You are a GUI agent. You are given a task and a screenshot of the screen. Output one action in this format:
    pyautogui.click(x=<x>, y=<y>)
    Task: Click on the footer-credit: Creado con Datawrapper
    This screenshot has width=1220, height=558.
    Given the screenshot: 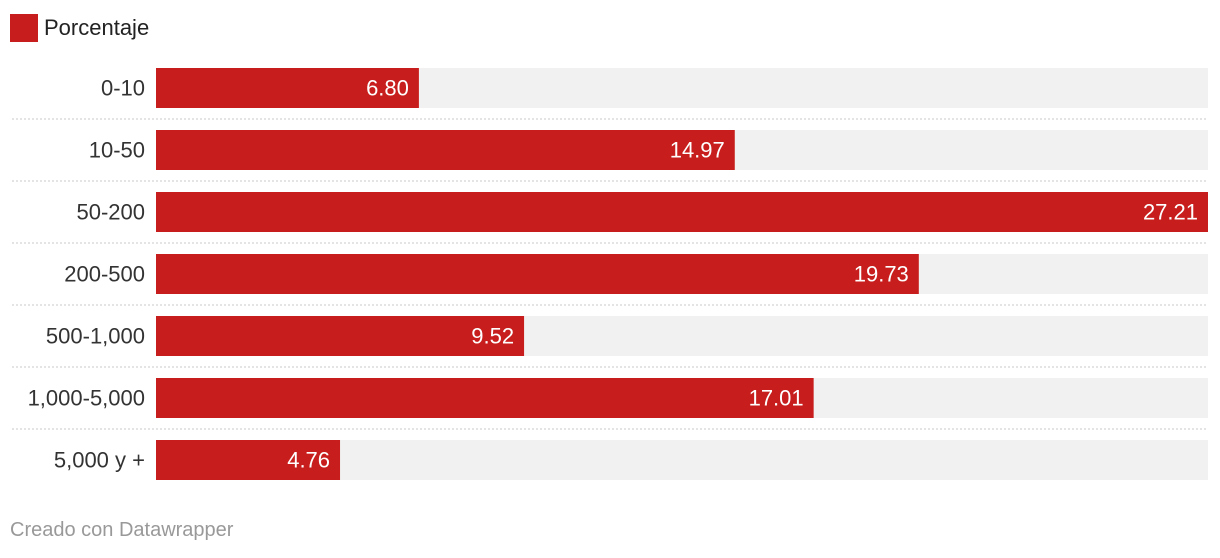 What is the action you would take?
    pyautogui.click(x=122, y=530)
    